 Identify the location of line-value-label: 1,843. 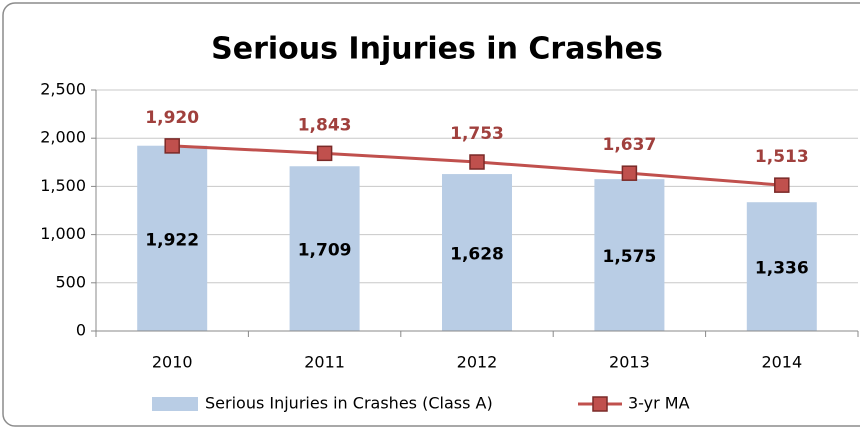
(325, 125).